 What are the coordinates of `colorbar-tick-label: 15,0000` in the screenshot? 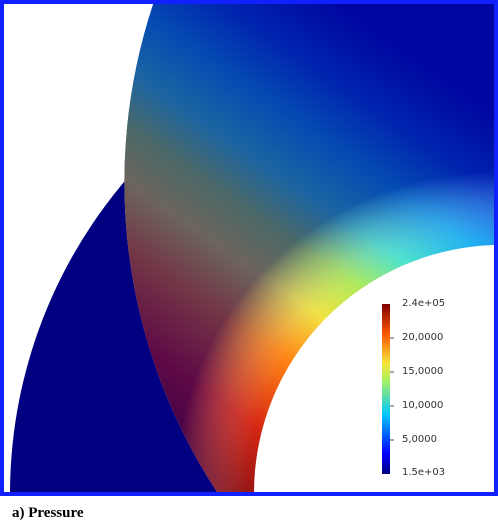 It's located at (423, 371).